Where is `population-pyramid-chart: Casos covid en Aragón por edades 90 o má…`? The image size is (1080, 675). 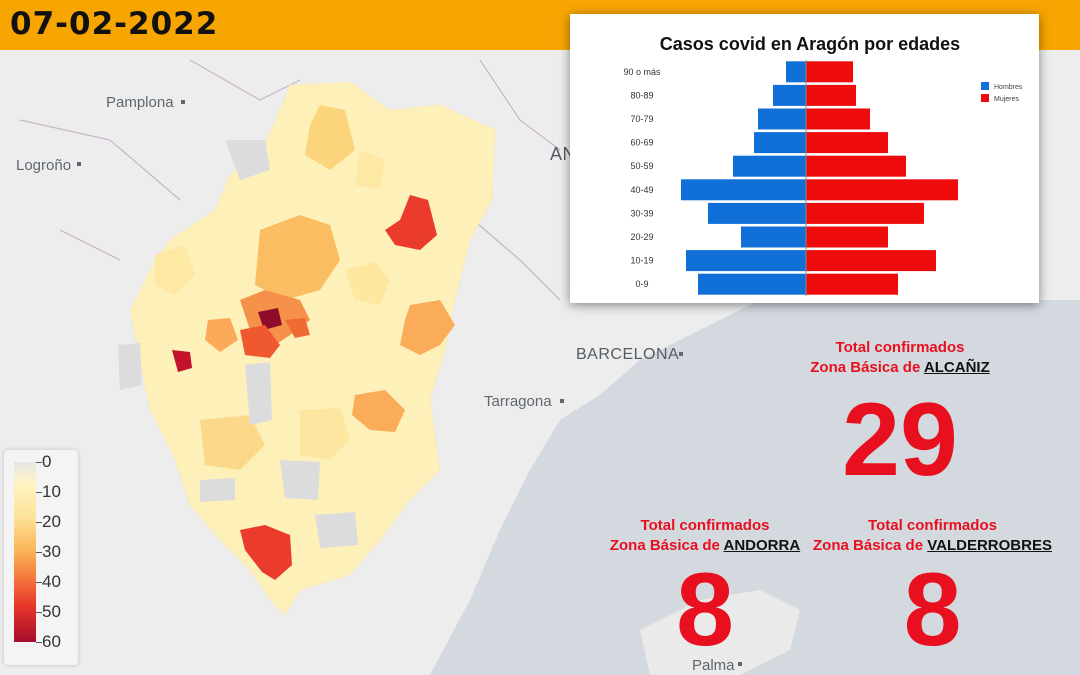 population-pyramid-chart: Casos covid en Aragón por edades 90 o má… is located at coordinates (823, 165).